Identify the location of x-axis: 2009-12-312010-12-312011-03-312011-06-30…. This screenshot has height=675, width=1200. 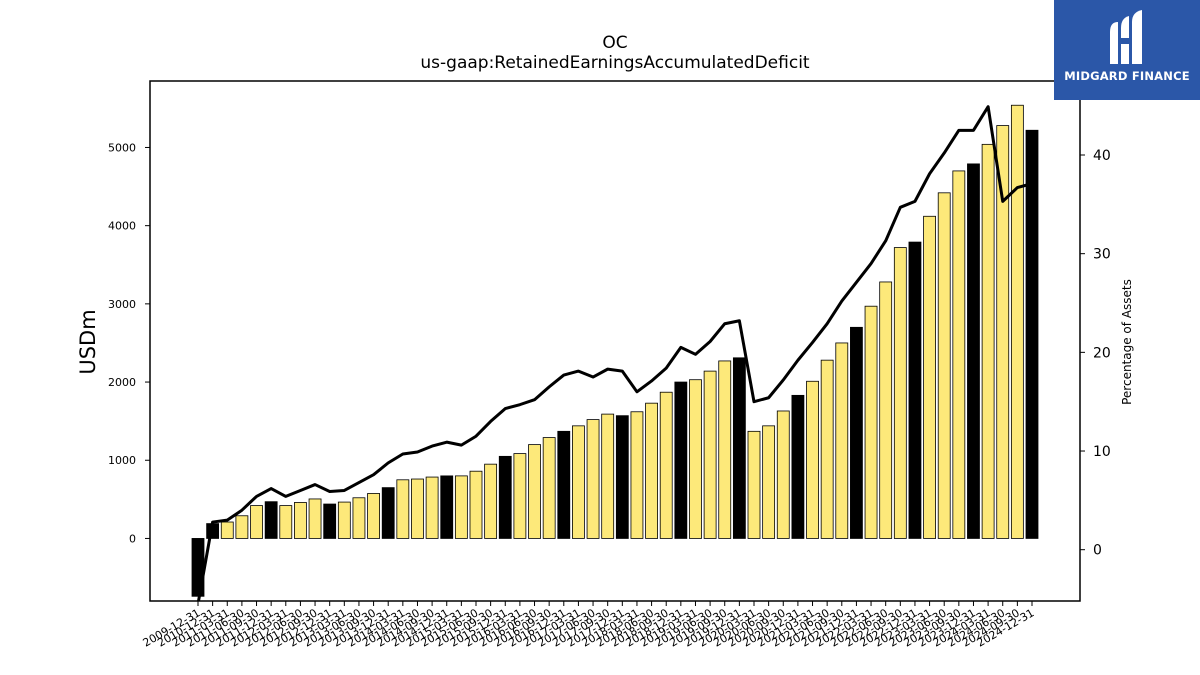
(589, 625).